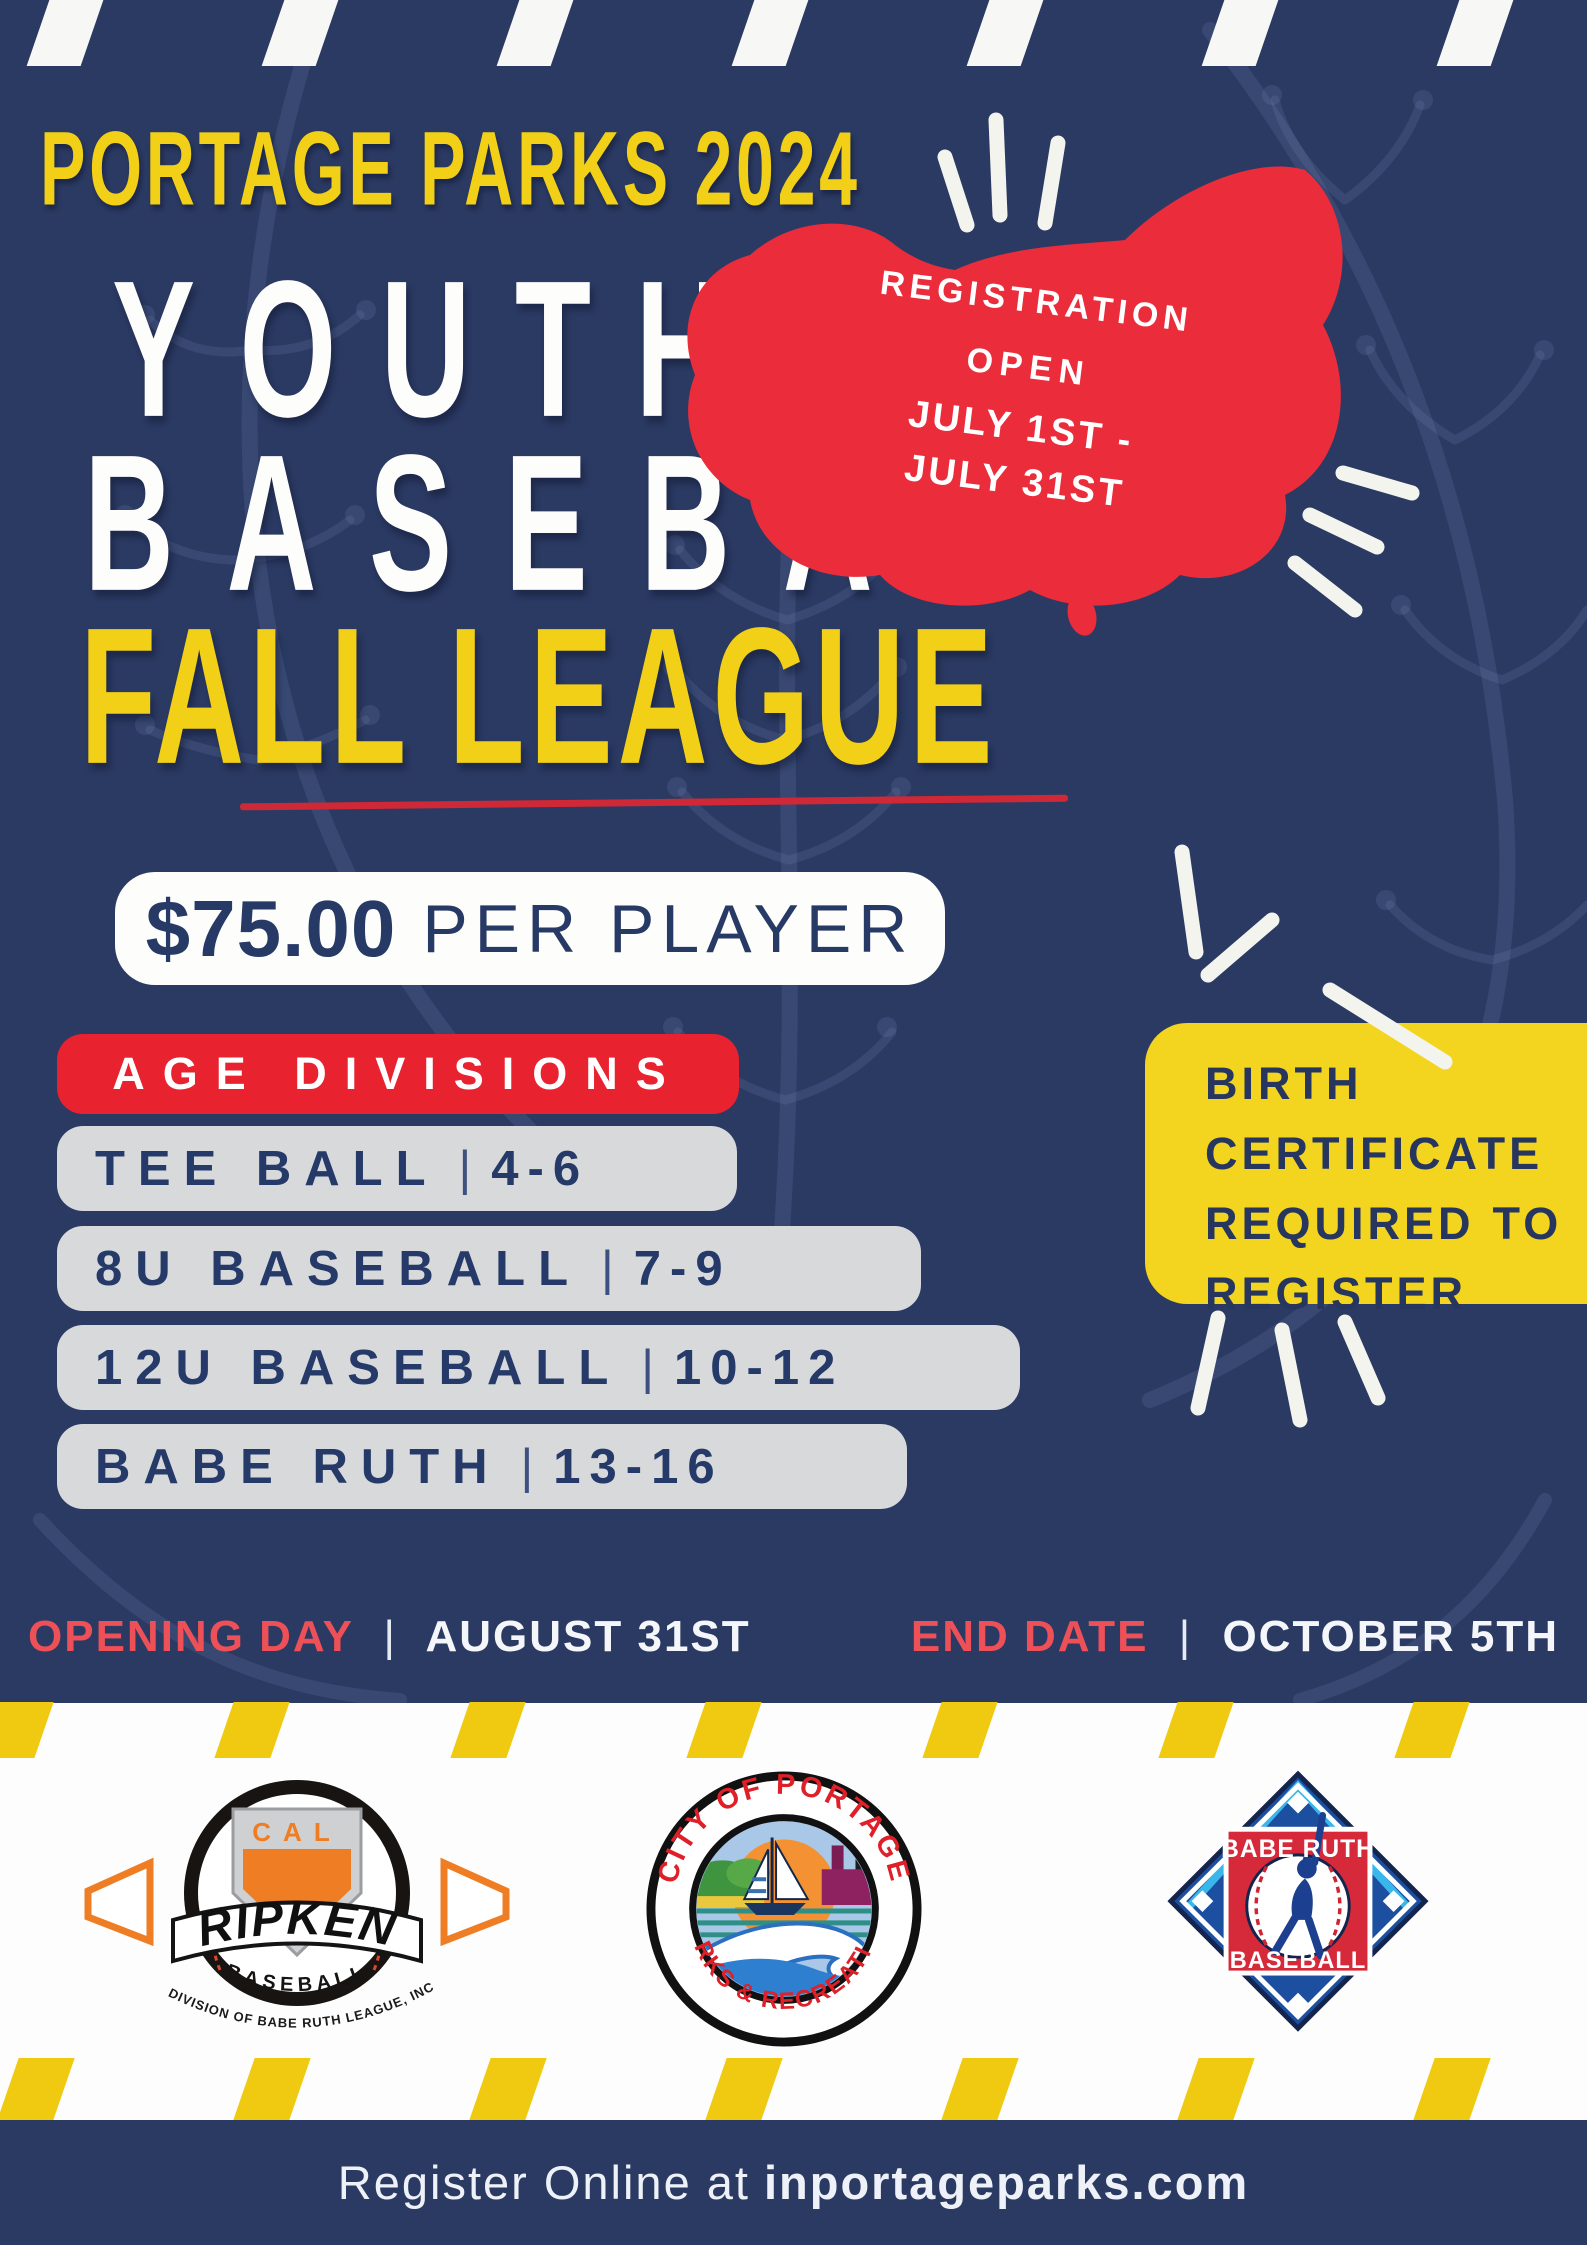 This screenshot has height=2245, width=1587. Describe the element at coordinates (543, 2182) in the screenshot. I see `footer-prefix: Register Online at` at that location.